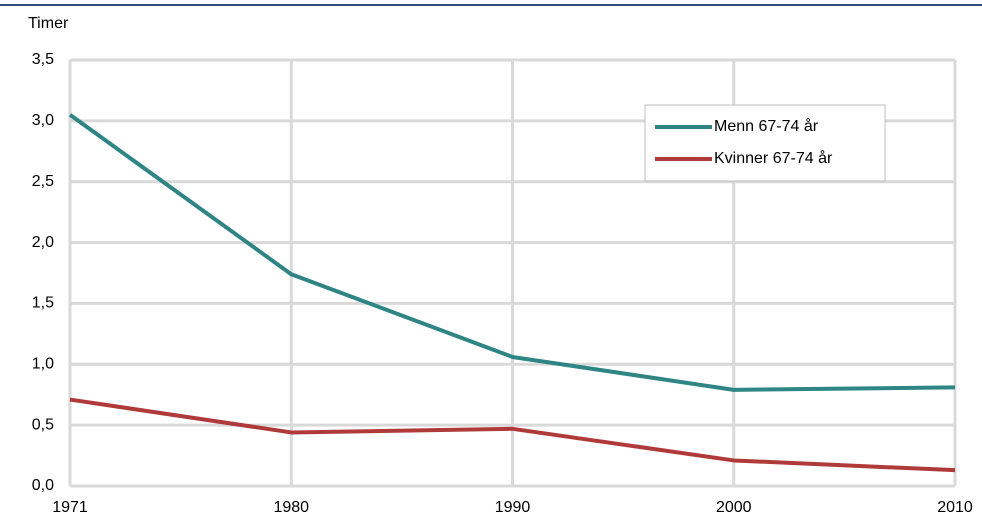 The width and height of the screenshot is (982, 519). Describe the element at coordinates (43, 59) in the screenshot. I see `y-tick-label: 3,5` at that location.